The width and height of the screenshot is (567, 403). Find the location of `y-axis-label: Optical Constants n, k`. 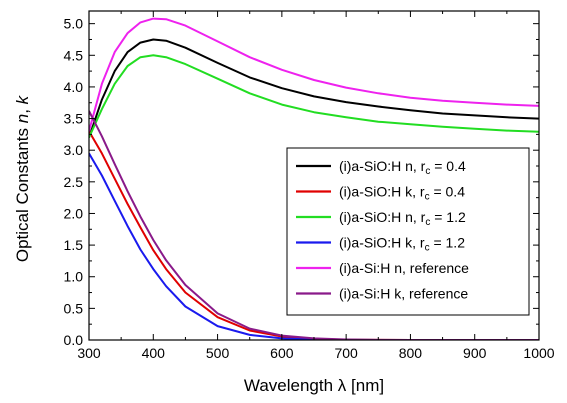

y-axis-label: Optical Constants n, k is located at coordinates (22, 178).